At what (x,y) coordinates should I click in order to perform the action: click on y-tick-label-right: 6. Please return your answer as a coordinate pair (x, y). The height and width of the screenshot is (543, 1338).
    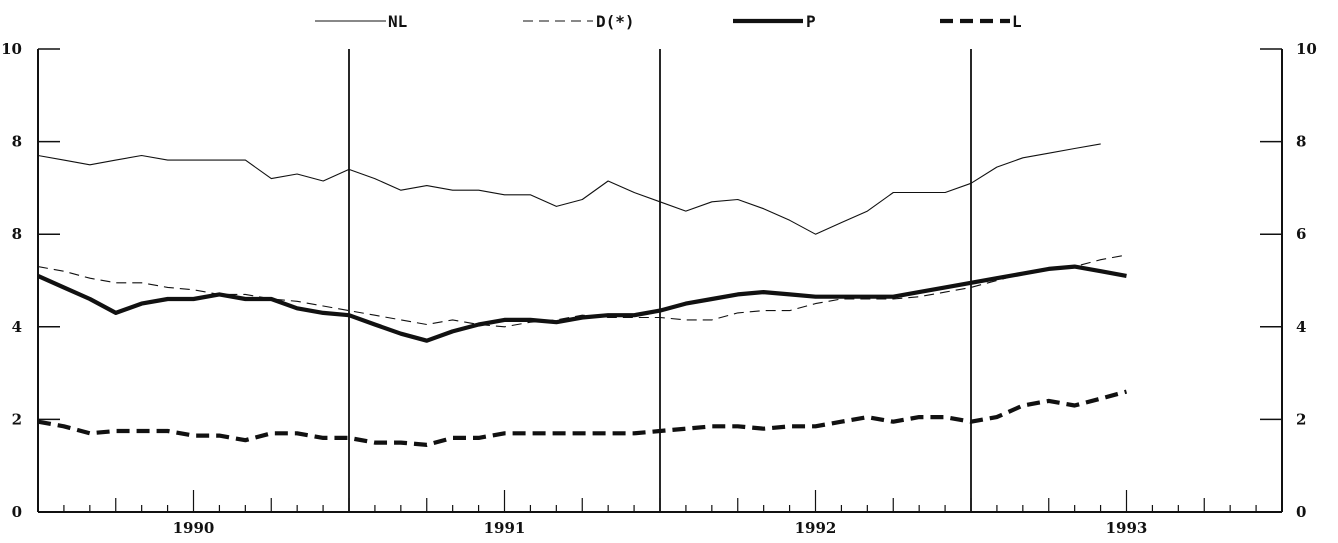
    Looking at the image, I should click on (1301, 234).